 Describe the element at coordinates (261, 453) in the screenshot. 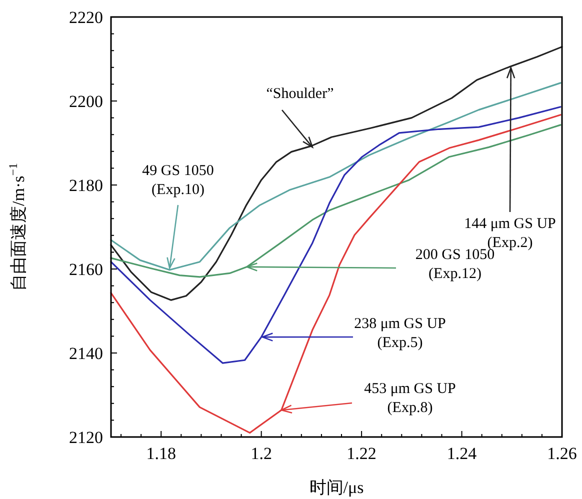

I see `x-tick-label: 1.2` at that location.